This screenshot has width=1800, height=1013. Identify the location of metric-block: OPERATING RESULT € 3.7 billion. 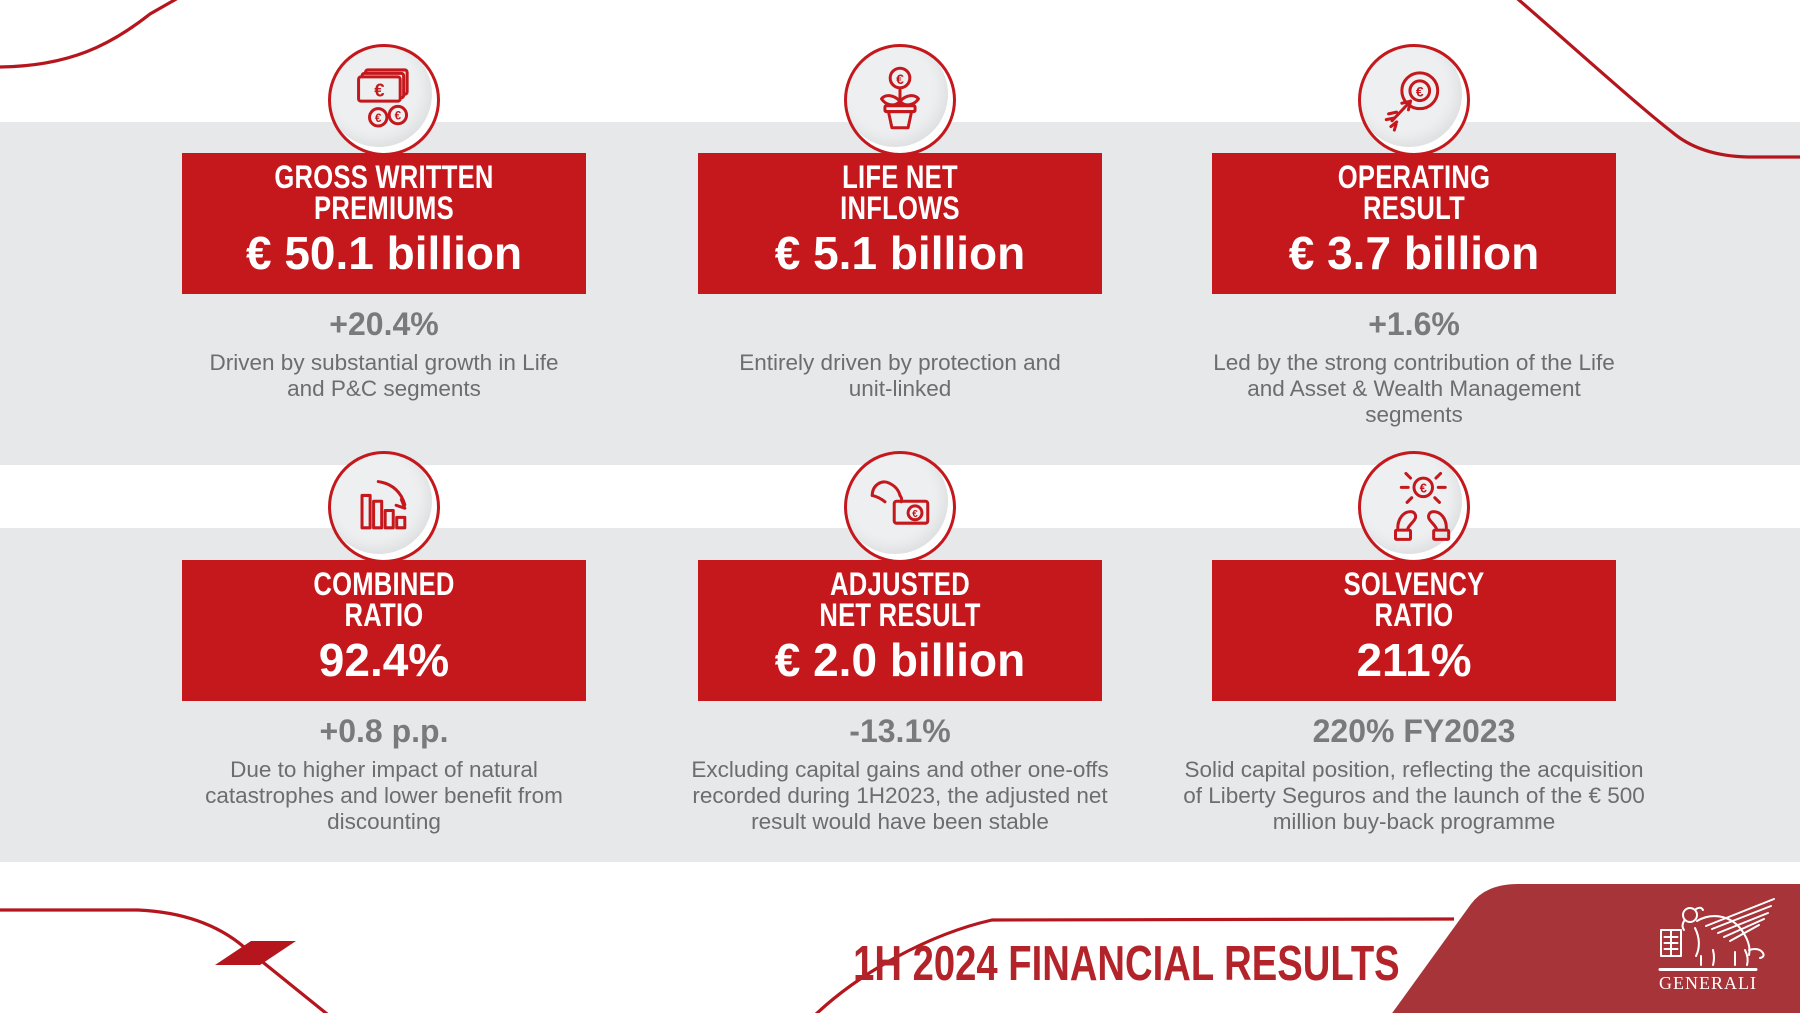
(1414, 223).